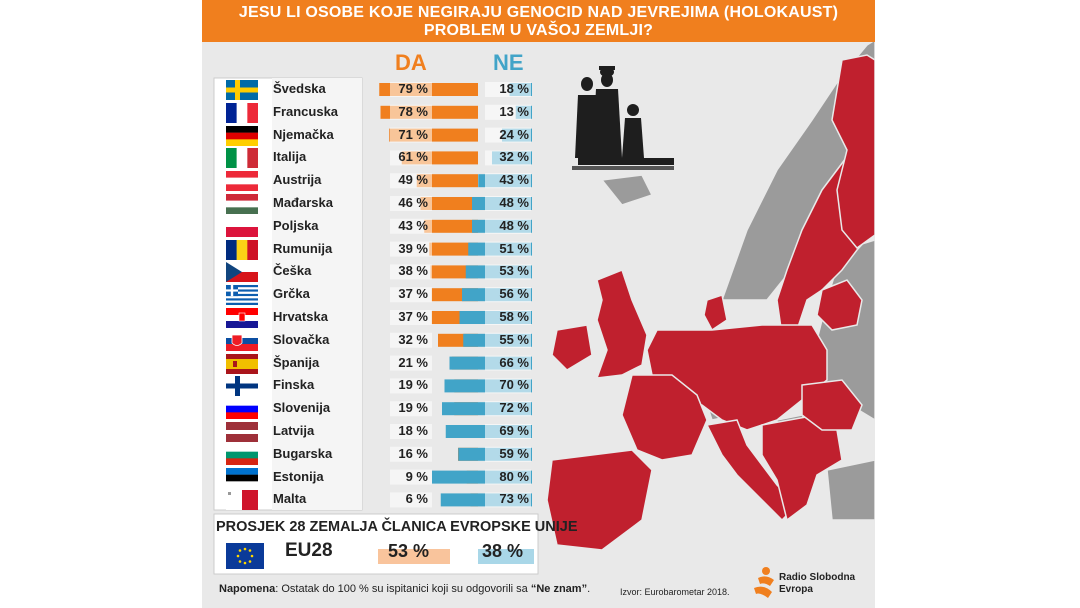 Image resolution: width=1080 pixels, height=608 pixels. What do you see at coordinates (764, 585) in the screenshot?
I see `rse-logo-icon` at bounding box center [764, 585].